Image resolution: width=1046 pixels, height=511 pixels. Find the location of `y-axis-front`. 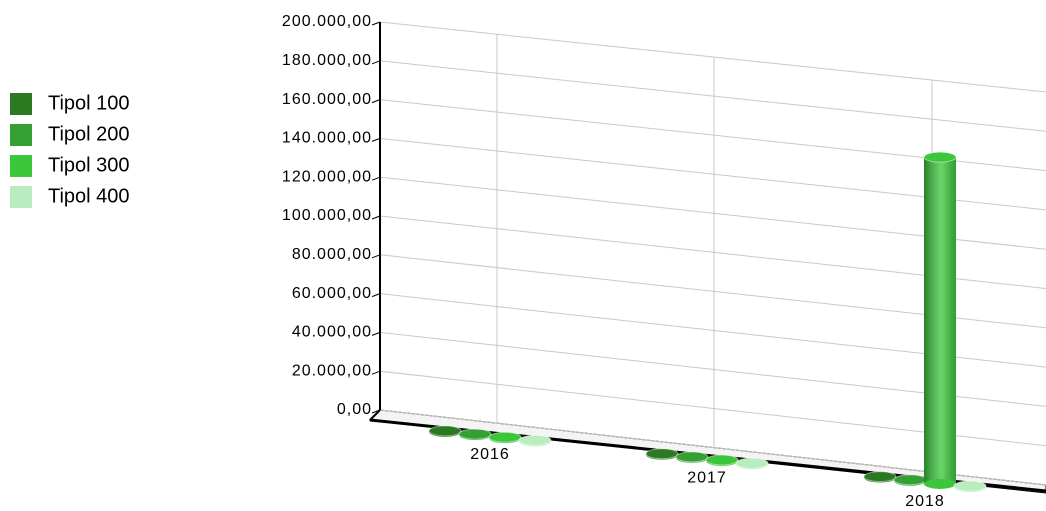

y-axis-front is located at coordinates (375, 415).